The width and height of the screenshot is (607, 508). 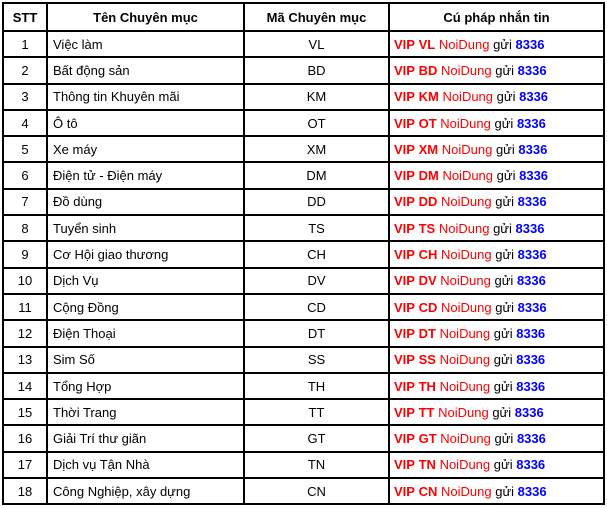 What do you see at coordinates (316, 254) in the screenshot?
I see `row-category-code: CH` at bounding box center [316, 254].